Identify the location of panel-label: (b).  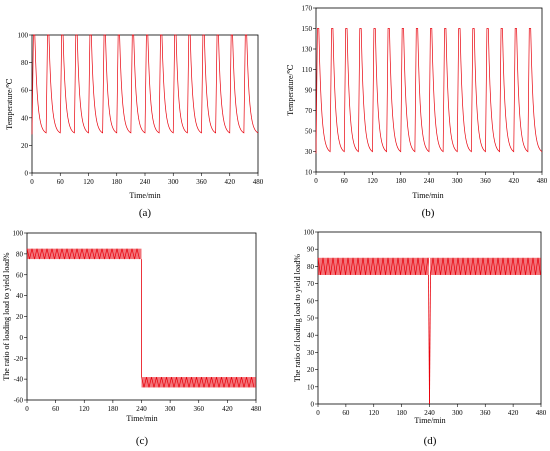
(428, 213).